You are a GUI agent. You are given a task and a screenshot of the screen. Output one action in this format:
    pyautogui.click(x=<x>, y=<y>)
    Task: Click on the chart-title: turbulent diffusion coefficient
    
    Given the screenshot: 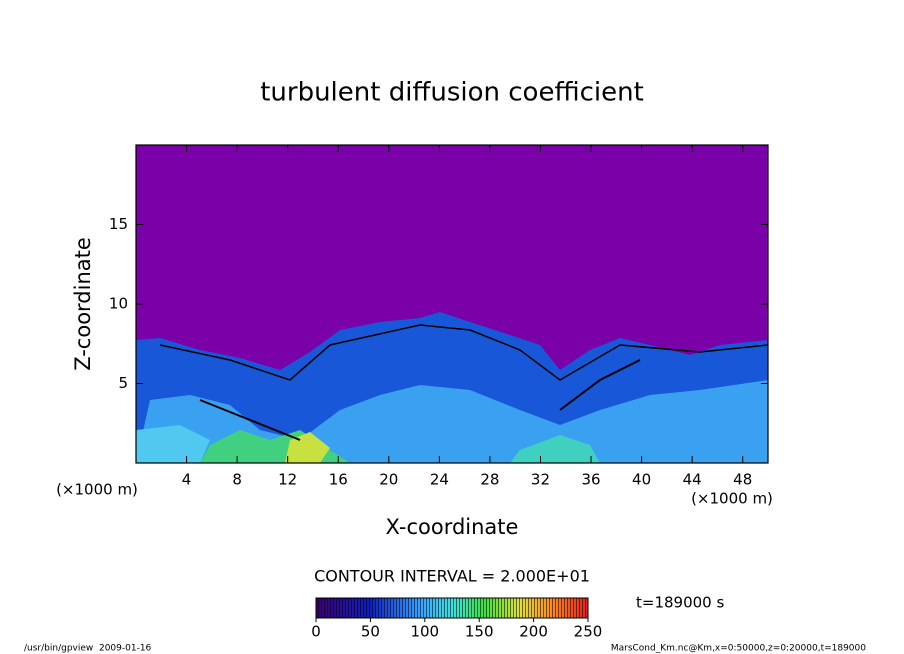 What is the action you would take?
    pyautogui.click(x=452, y=93)
    